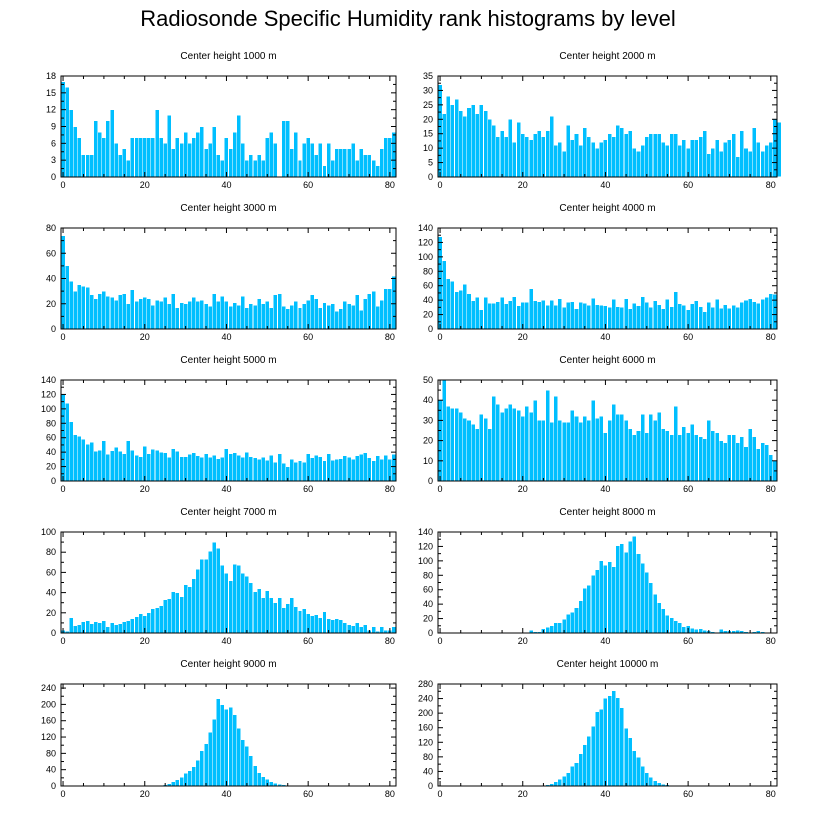  Describe the element at coordinates (51, 438) in the screenshot. I see `y-tick-label: 60` at that location.